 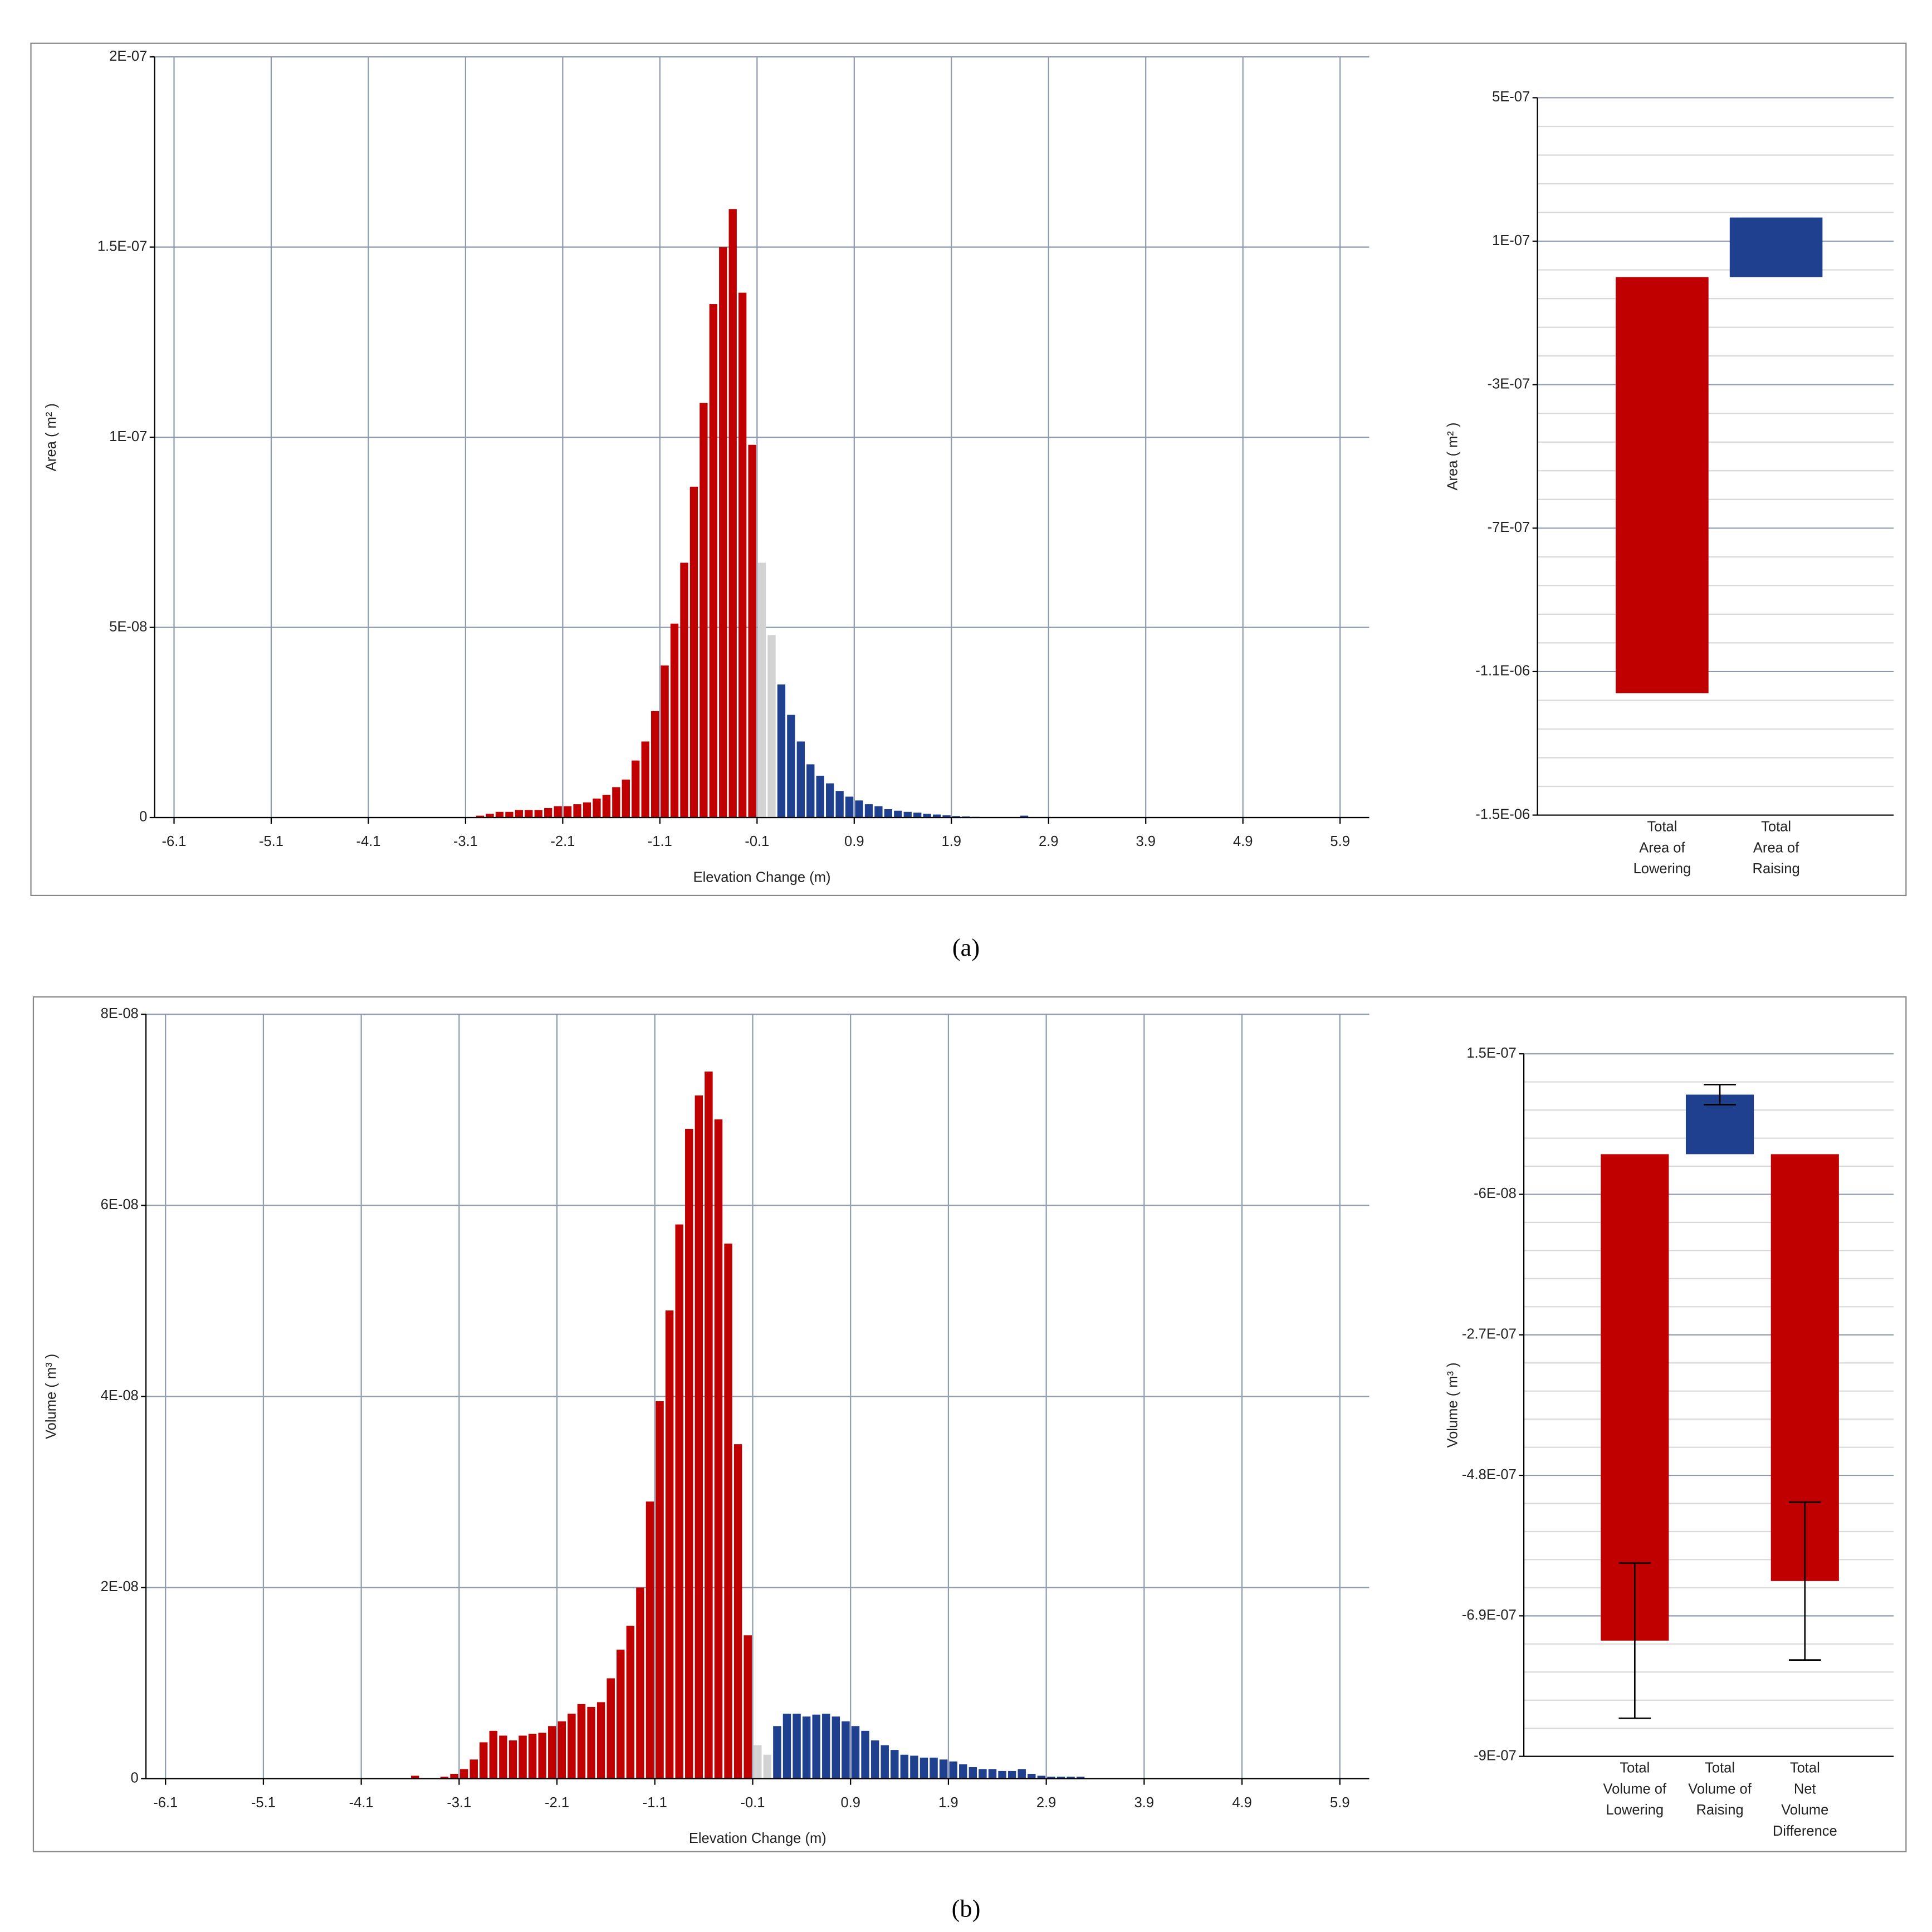 I want to click on y-tick-label: 5E-08, so click(x=128, y=626).